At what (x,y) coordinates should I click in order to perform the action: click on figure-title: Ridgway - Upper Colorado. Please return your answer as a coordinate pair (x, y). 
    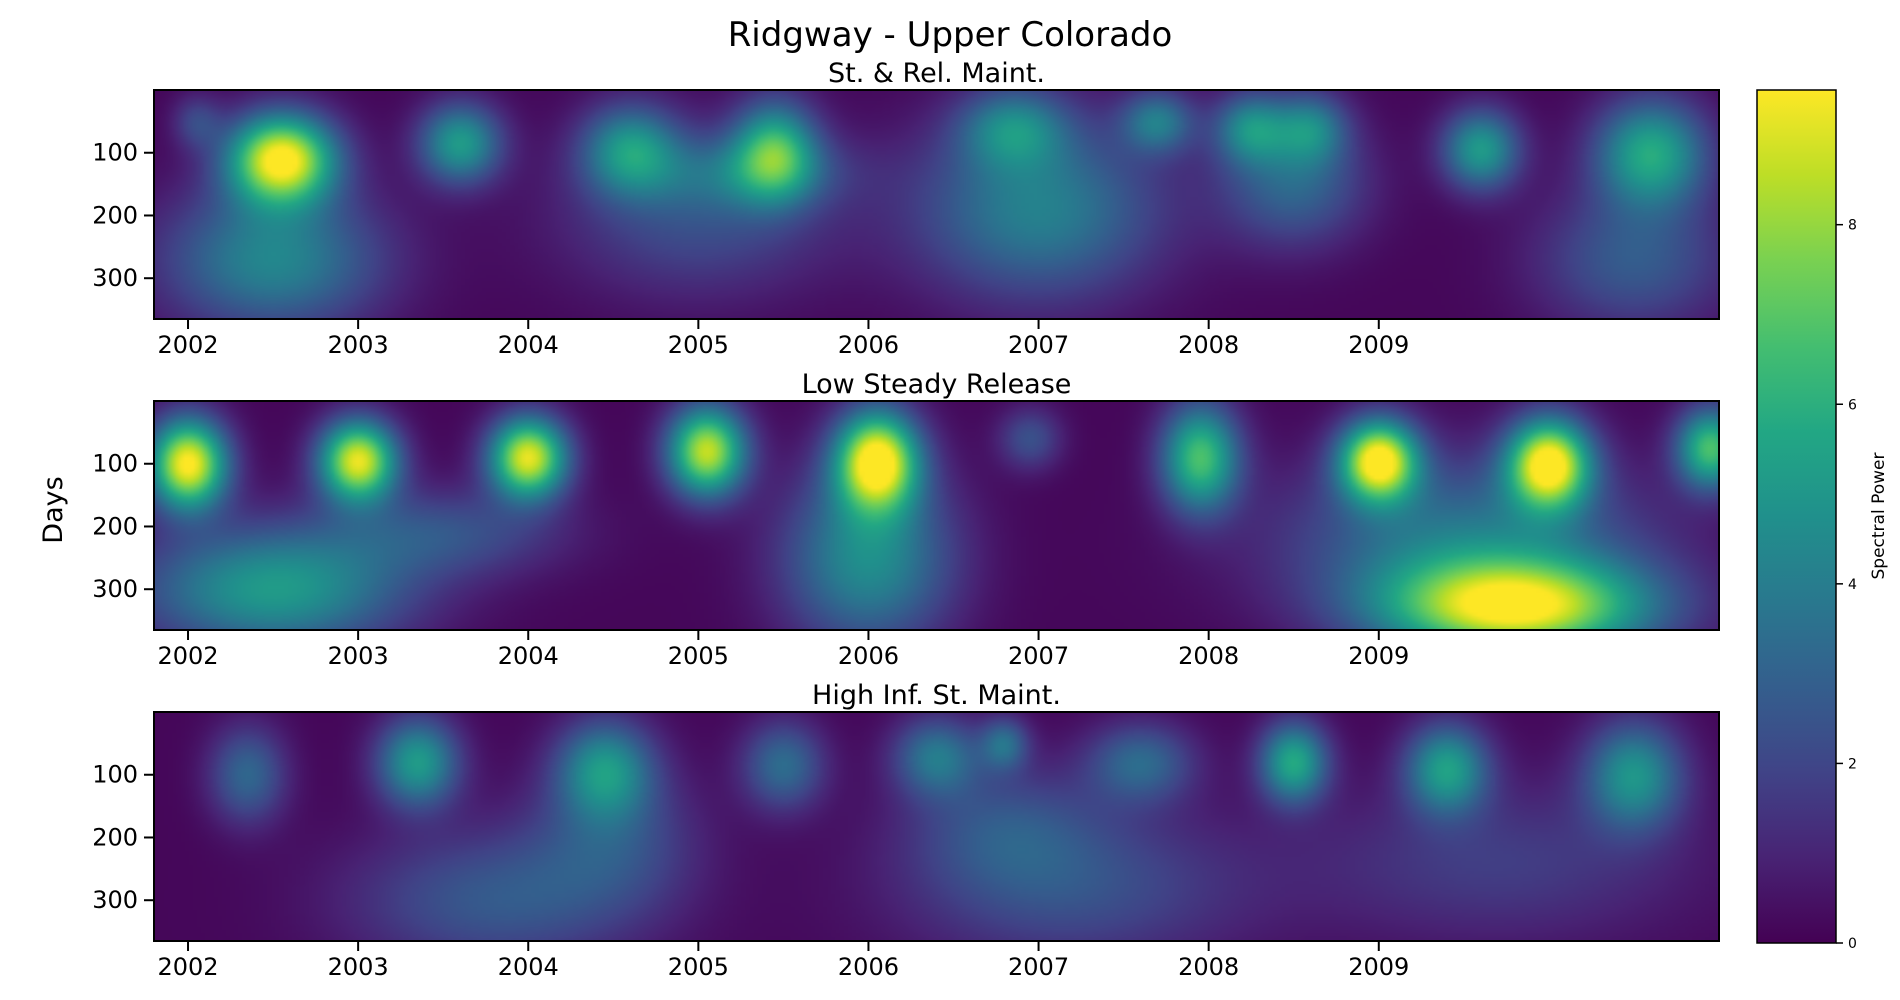
    Looking at the image, I should click on (950, 35).